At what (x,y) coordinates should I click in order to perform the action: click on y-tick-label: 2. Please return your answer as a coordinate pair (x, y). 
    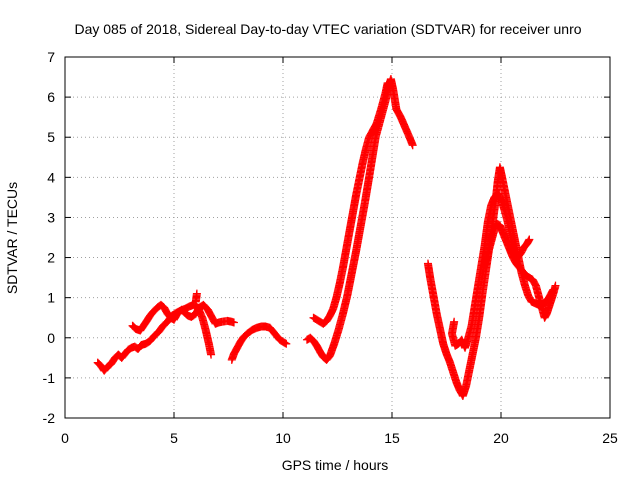
    Looking at the image, I should click on (51, 258).